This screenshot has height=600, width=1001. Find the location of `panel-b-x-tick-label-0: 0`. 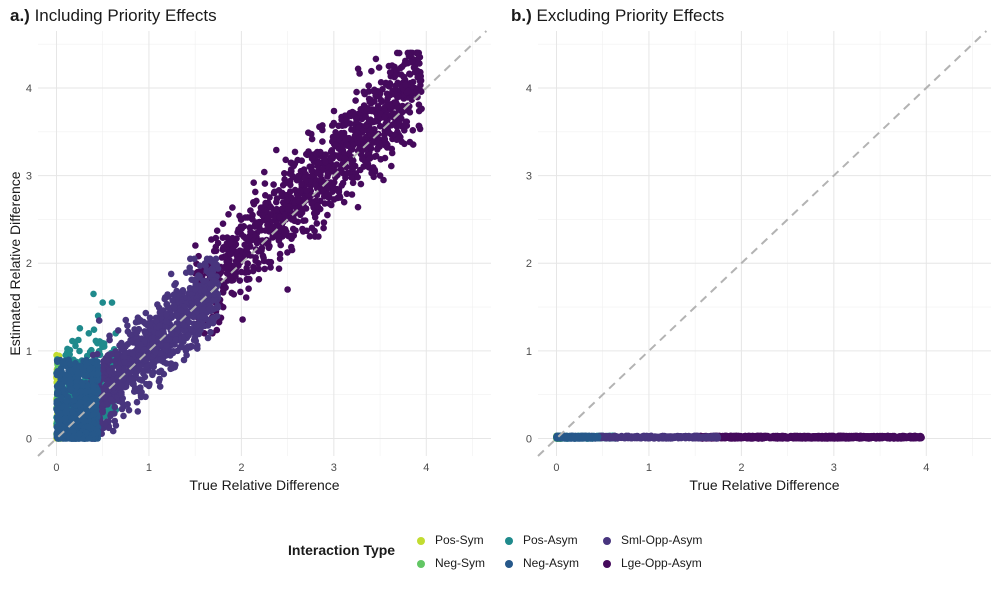

panel-b-x-tick-label-0: 0 is located at coordinates (556, 468).